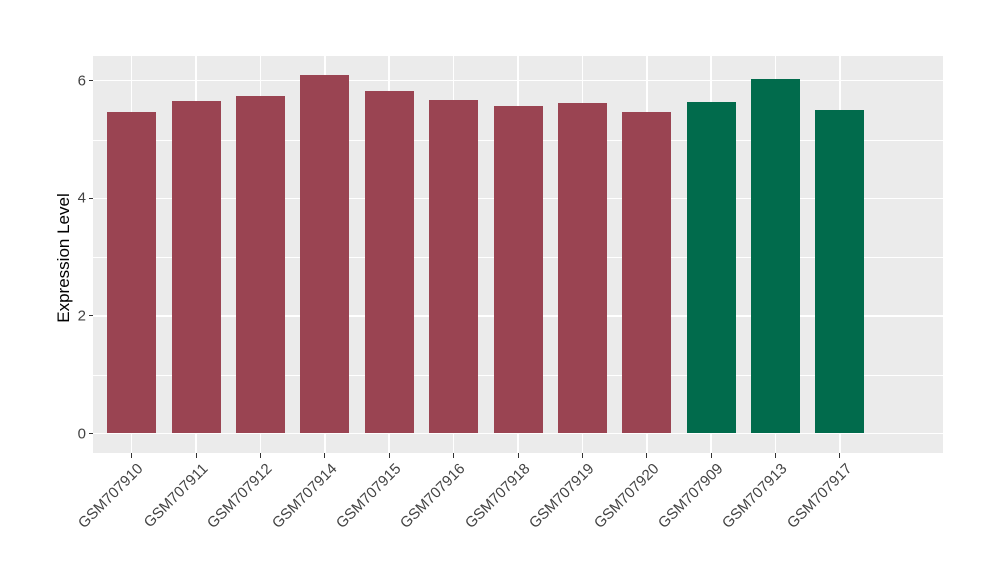 This screenshot has width=1000, height=580. What do you see at coordinates (81, 198) in the screenshot?
I see `y-tick-label: 4` at bounding box center [81, 198].